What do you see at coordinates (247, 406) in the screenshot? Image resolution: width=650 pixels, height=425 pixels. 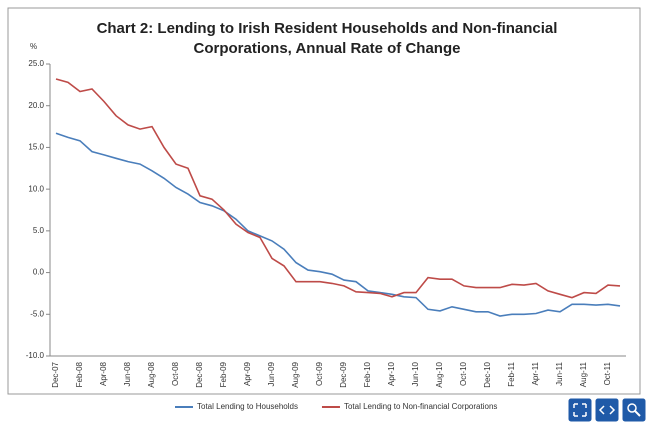 I see `legend-label: Total Lending to Households` at bounding box center [247, 406].